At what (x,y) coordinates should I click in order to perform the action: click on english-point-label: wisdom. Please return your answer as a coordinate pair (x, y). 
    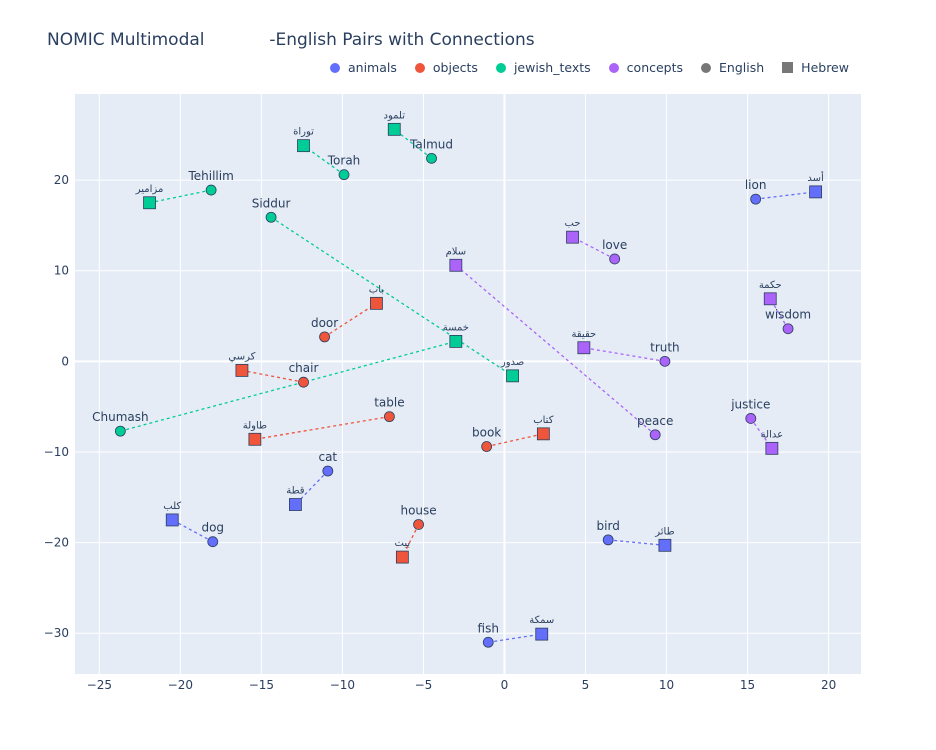
    Looking at the image, I should click on (788, 315).